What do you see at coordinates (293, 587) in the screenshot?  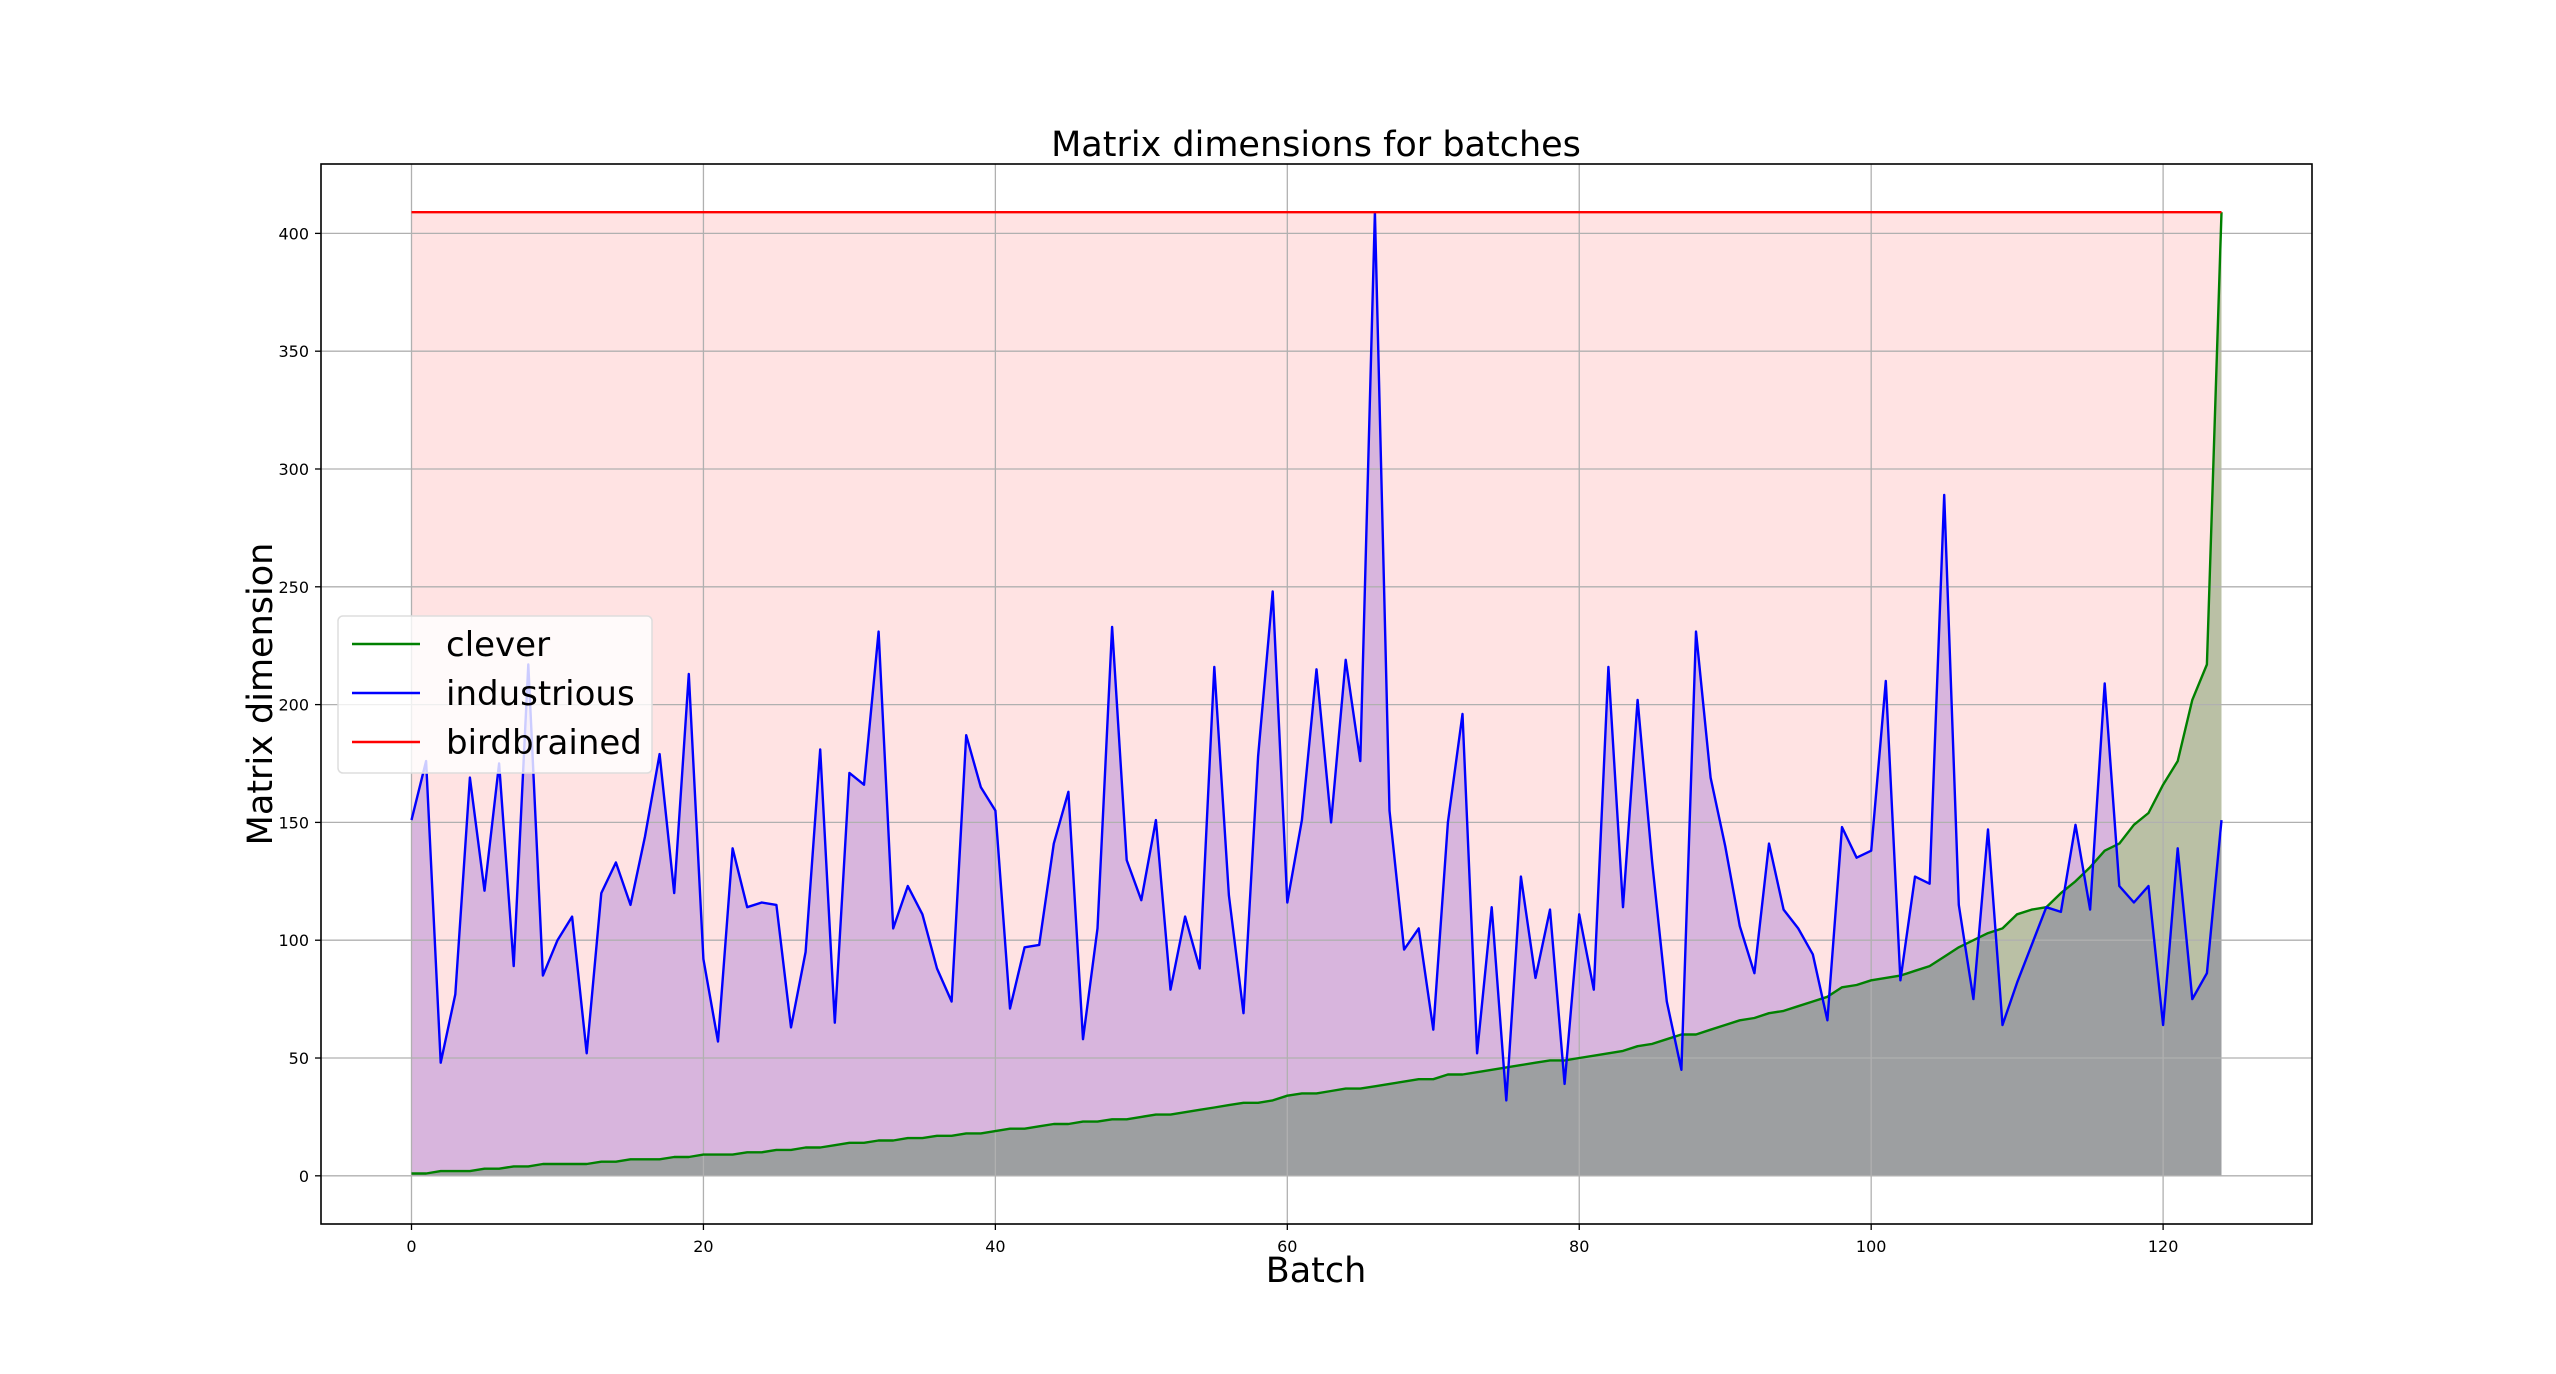 I see `y-tick-label: 250` at bounding box center [293, 587].